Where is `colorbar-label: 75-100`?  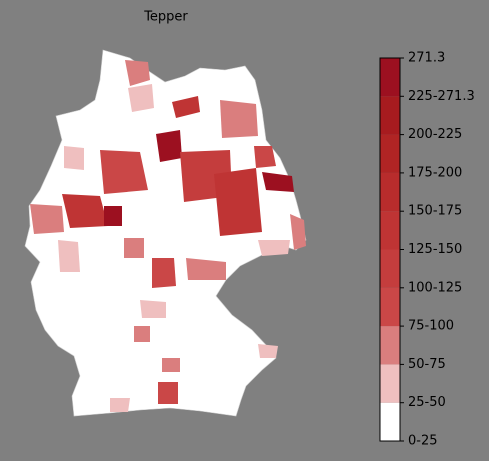 colorbar-label: 75-100 is located at coordinates (431, 326).